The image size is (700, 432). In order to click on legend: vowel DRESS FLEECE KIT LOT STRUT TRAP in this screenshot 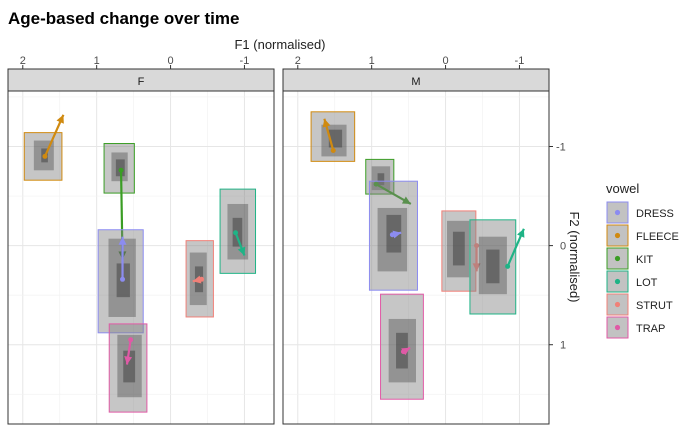, I will do `click(642, 260)`.